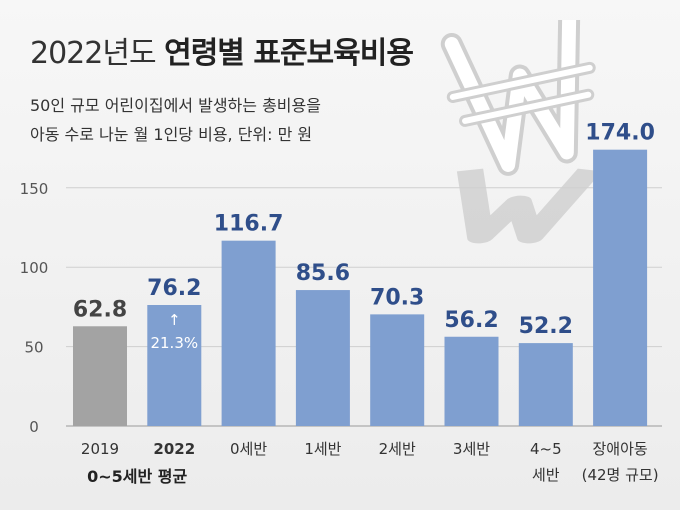 This screenshot has height=510, width=680. What do you see at coordinates (323, 273) in the screenshot?
I see `data-label: 85.6` at bounding box center [323, 273].